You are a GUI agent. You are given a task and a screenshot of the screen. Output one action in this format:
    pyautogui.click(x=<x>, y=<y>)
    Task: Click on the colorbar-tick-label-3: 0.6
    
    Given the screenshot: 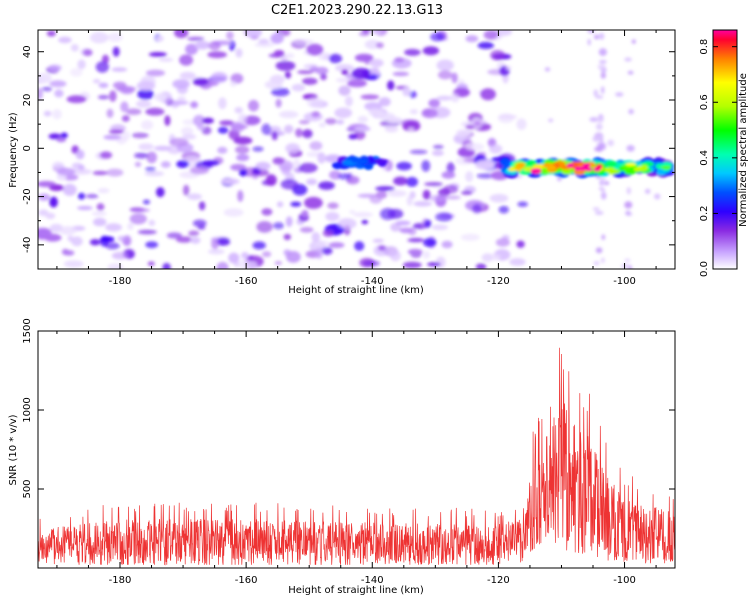 What is the action you would take?
    pyautogui.click(x=704, y=102)
    